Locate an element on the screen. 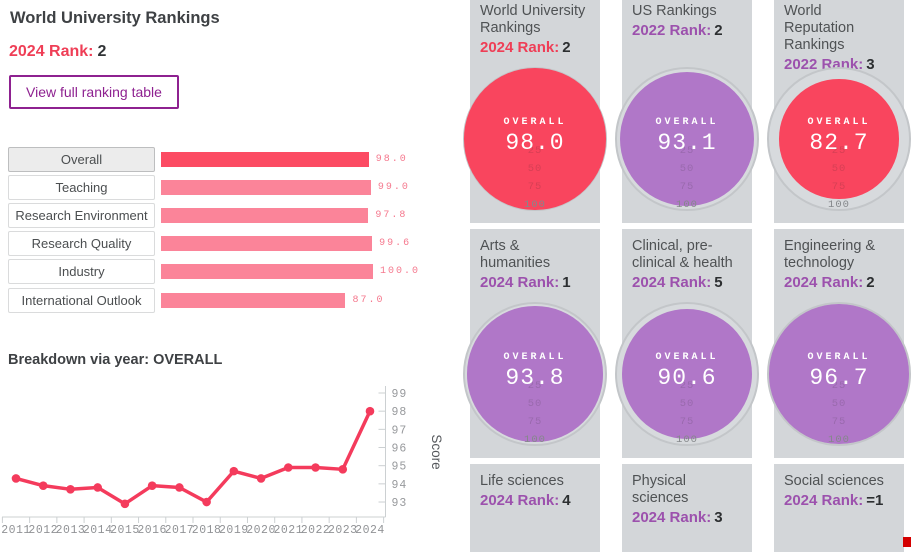  x-tick-label: 2011 is located at coordinates (16, 530).